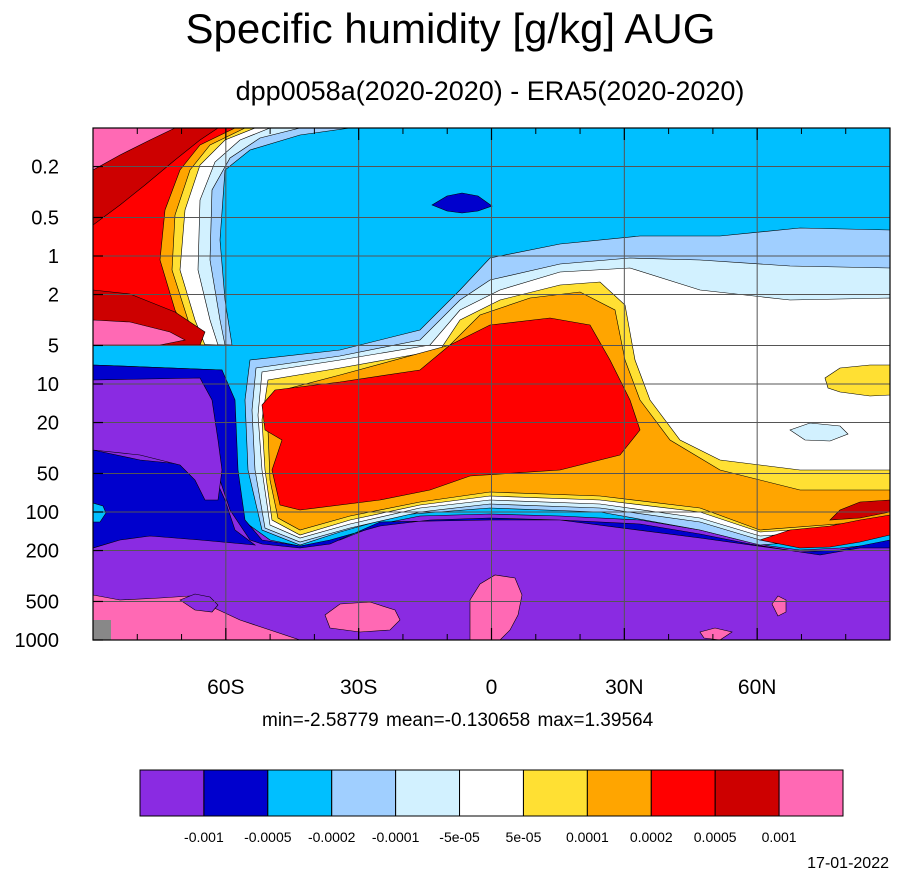 This screenshot has height=882, width=901. I want to click on region-missing, so click(102, 630).